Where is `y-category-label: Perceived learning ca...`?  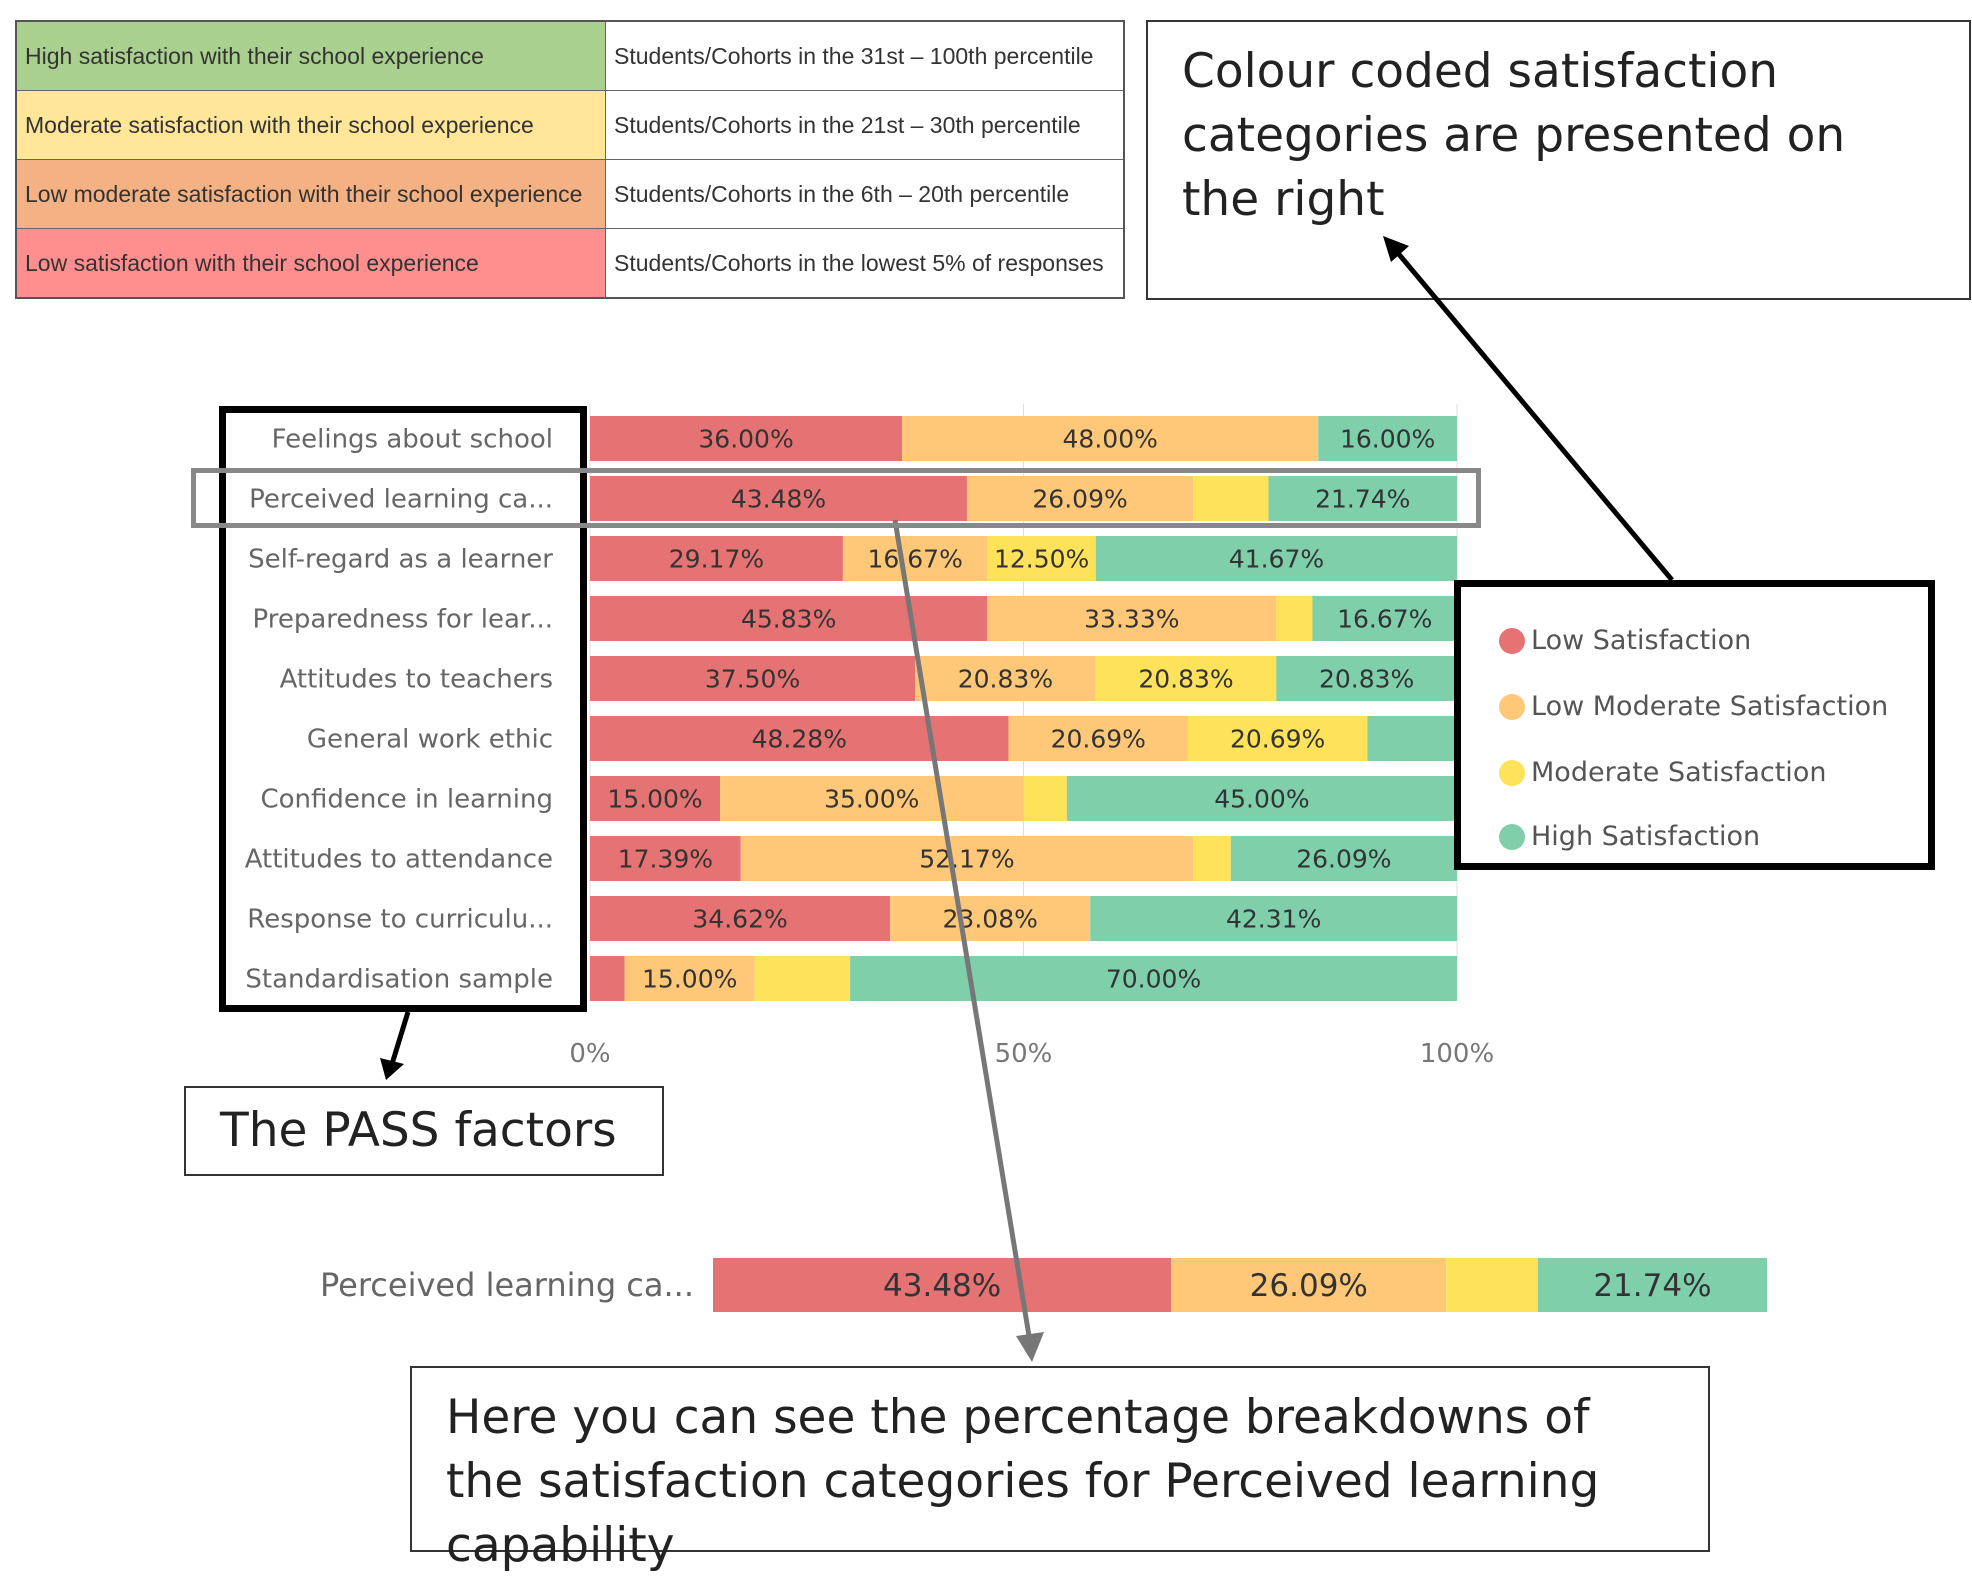
y-category-label: Perceived learning ca... is located at coordinates (401, 500).